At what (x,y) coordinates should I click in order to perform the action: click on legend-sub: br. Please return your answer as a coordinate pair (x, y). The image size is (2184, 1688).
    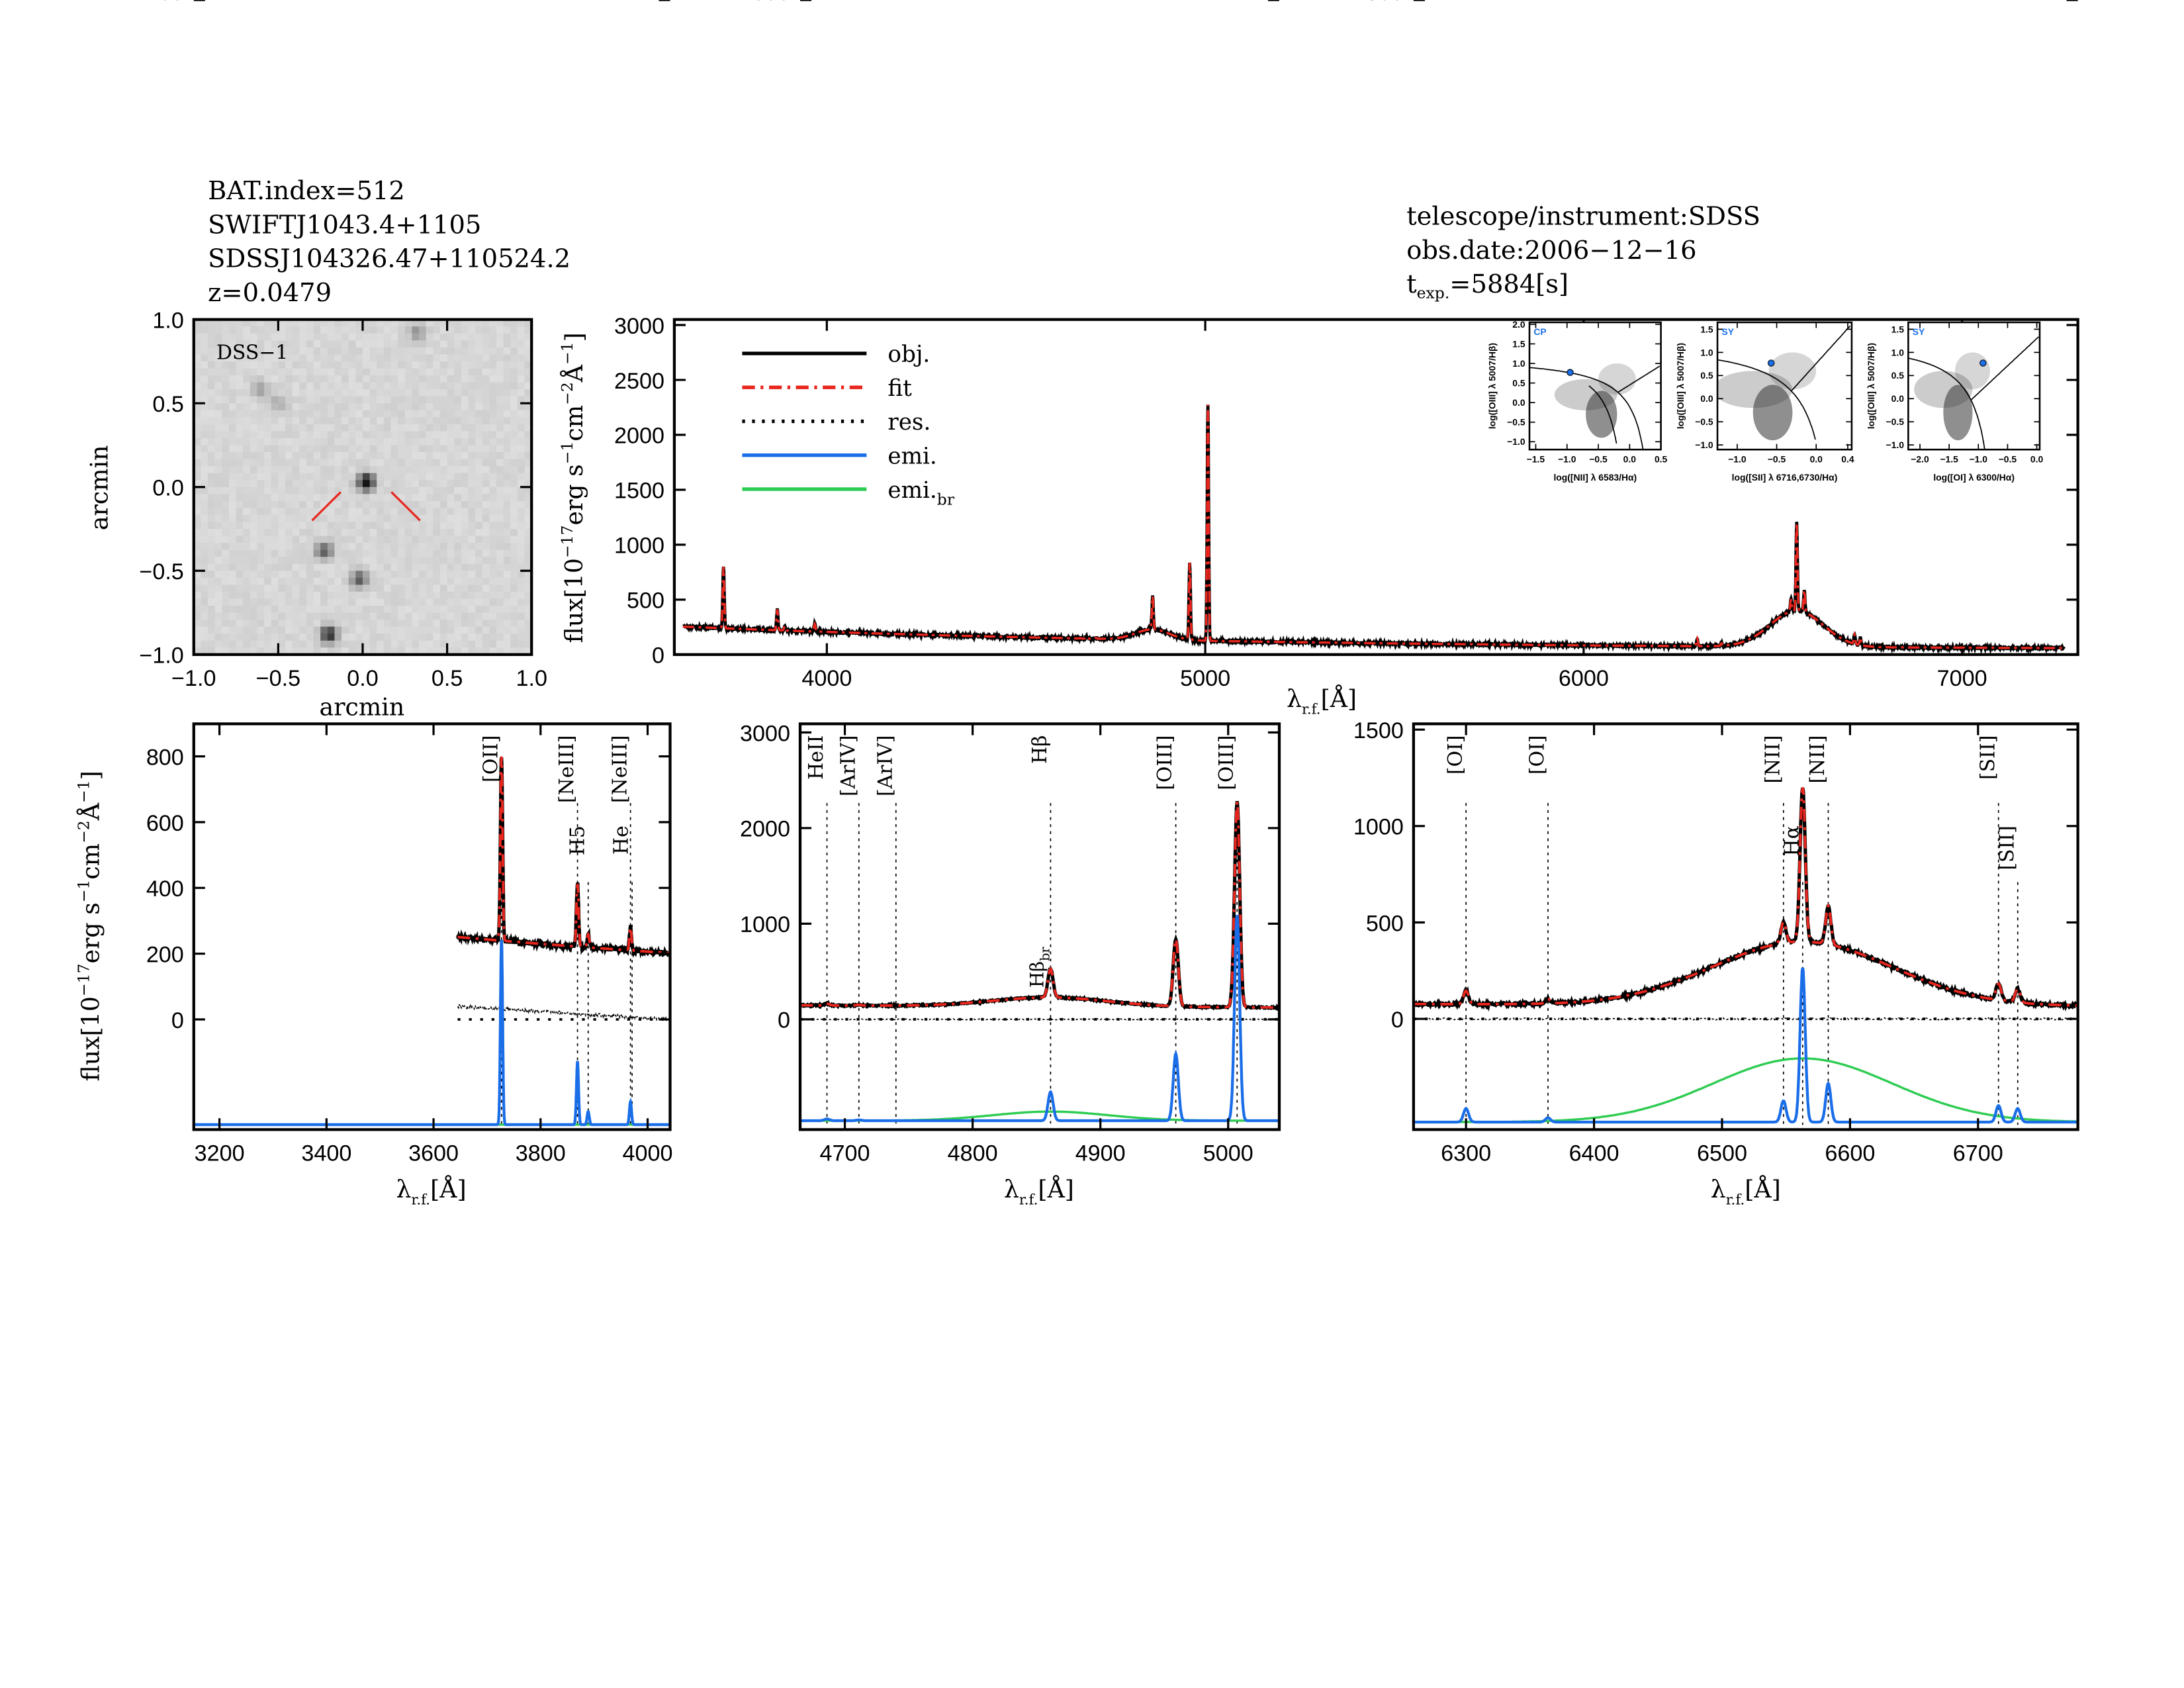
    Looking at the image, I should click on (946, 499).